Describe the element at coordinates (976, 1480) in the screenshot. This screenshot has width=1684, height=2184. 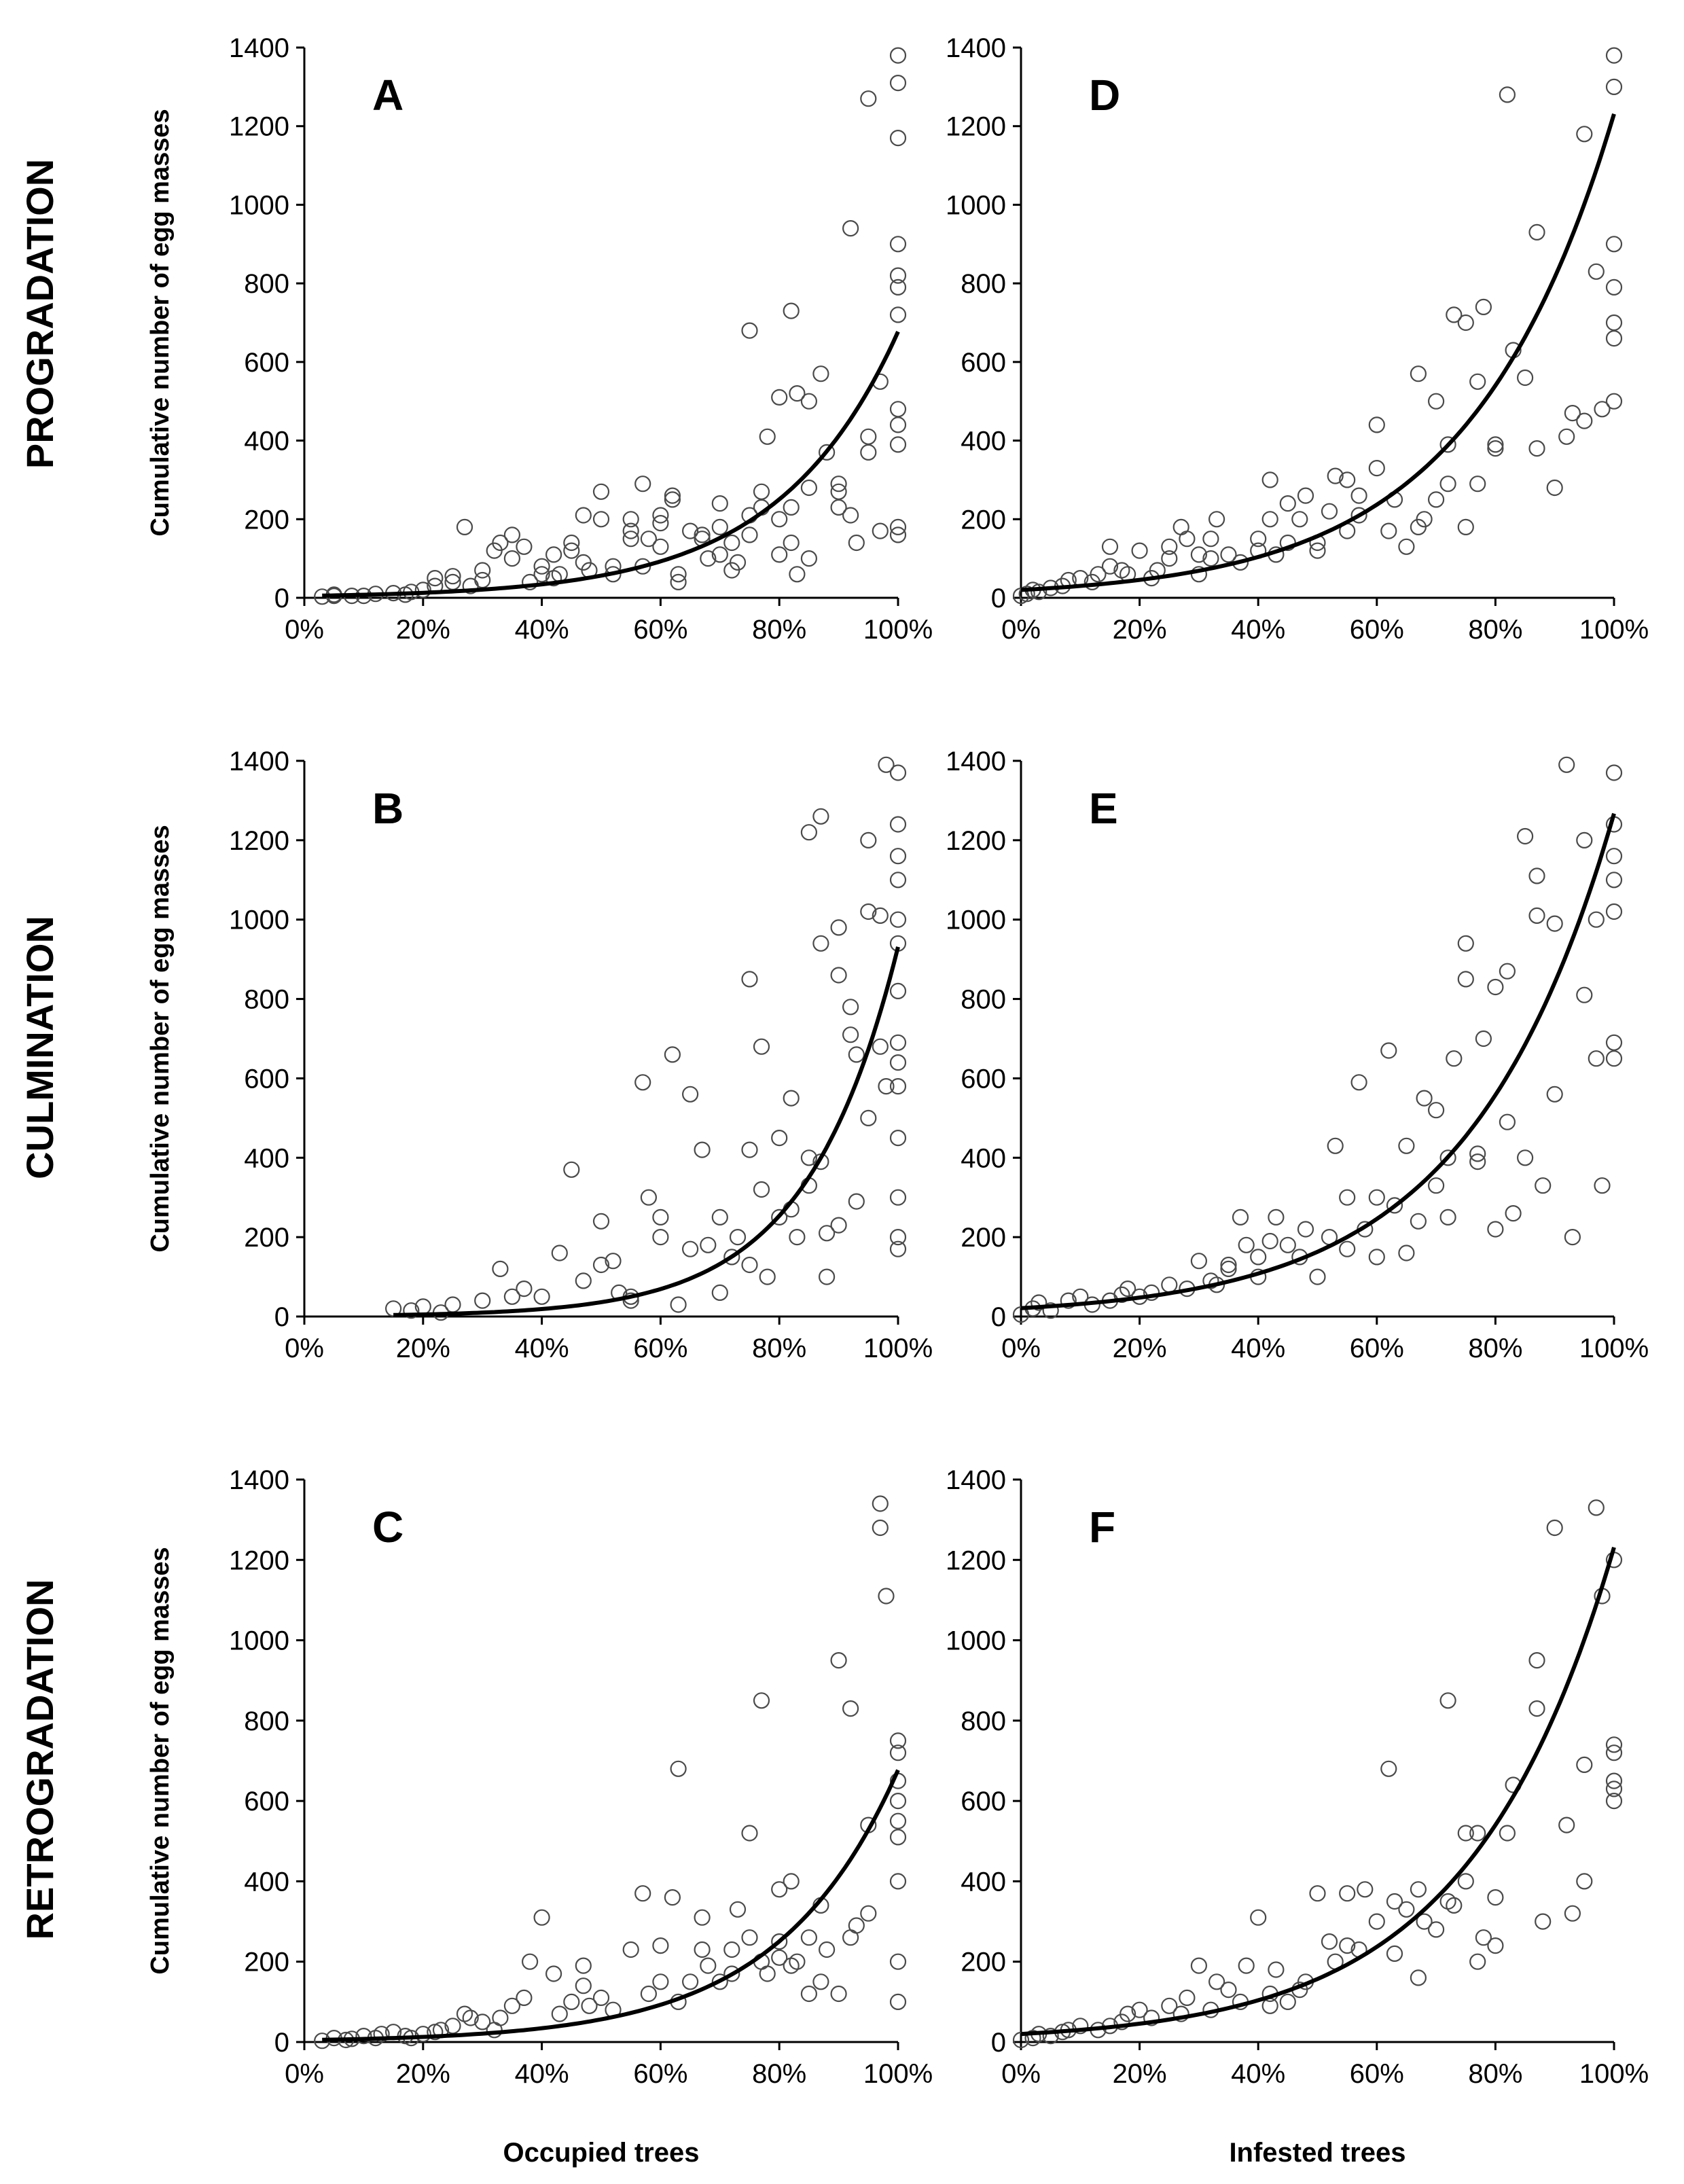
I see `panel-f-y-tick-label: 1400` at that location.